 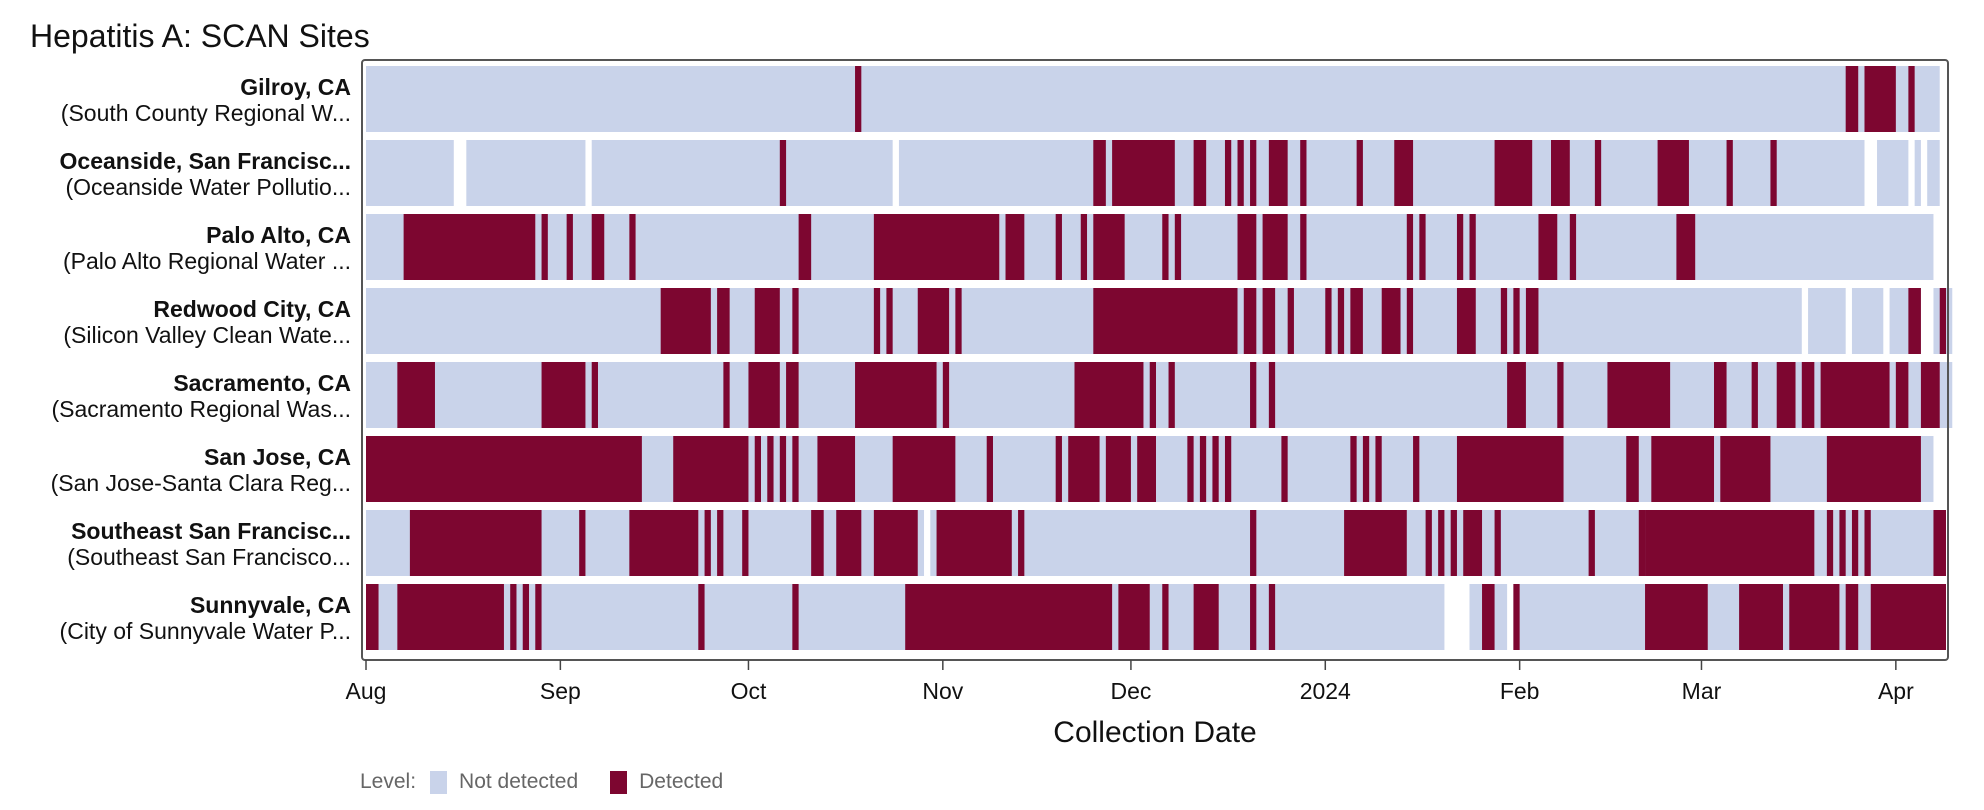 I want to click on legend-swatch-detected, so click(x=619, y=782).